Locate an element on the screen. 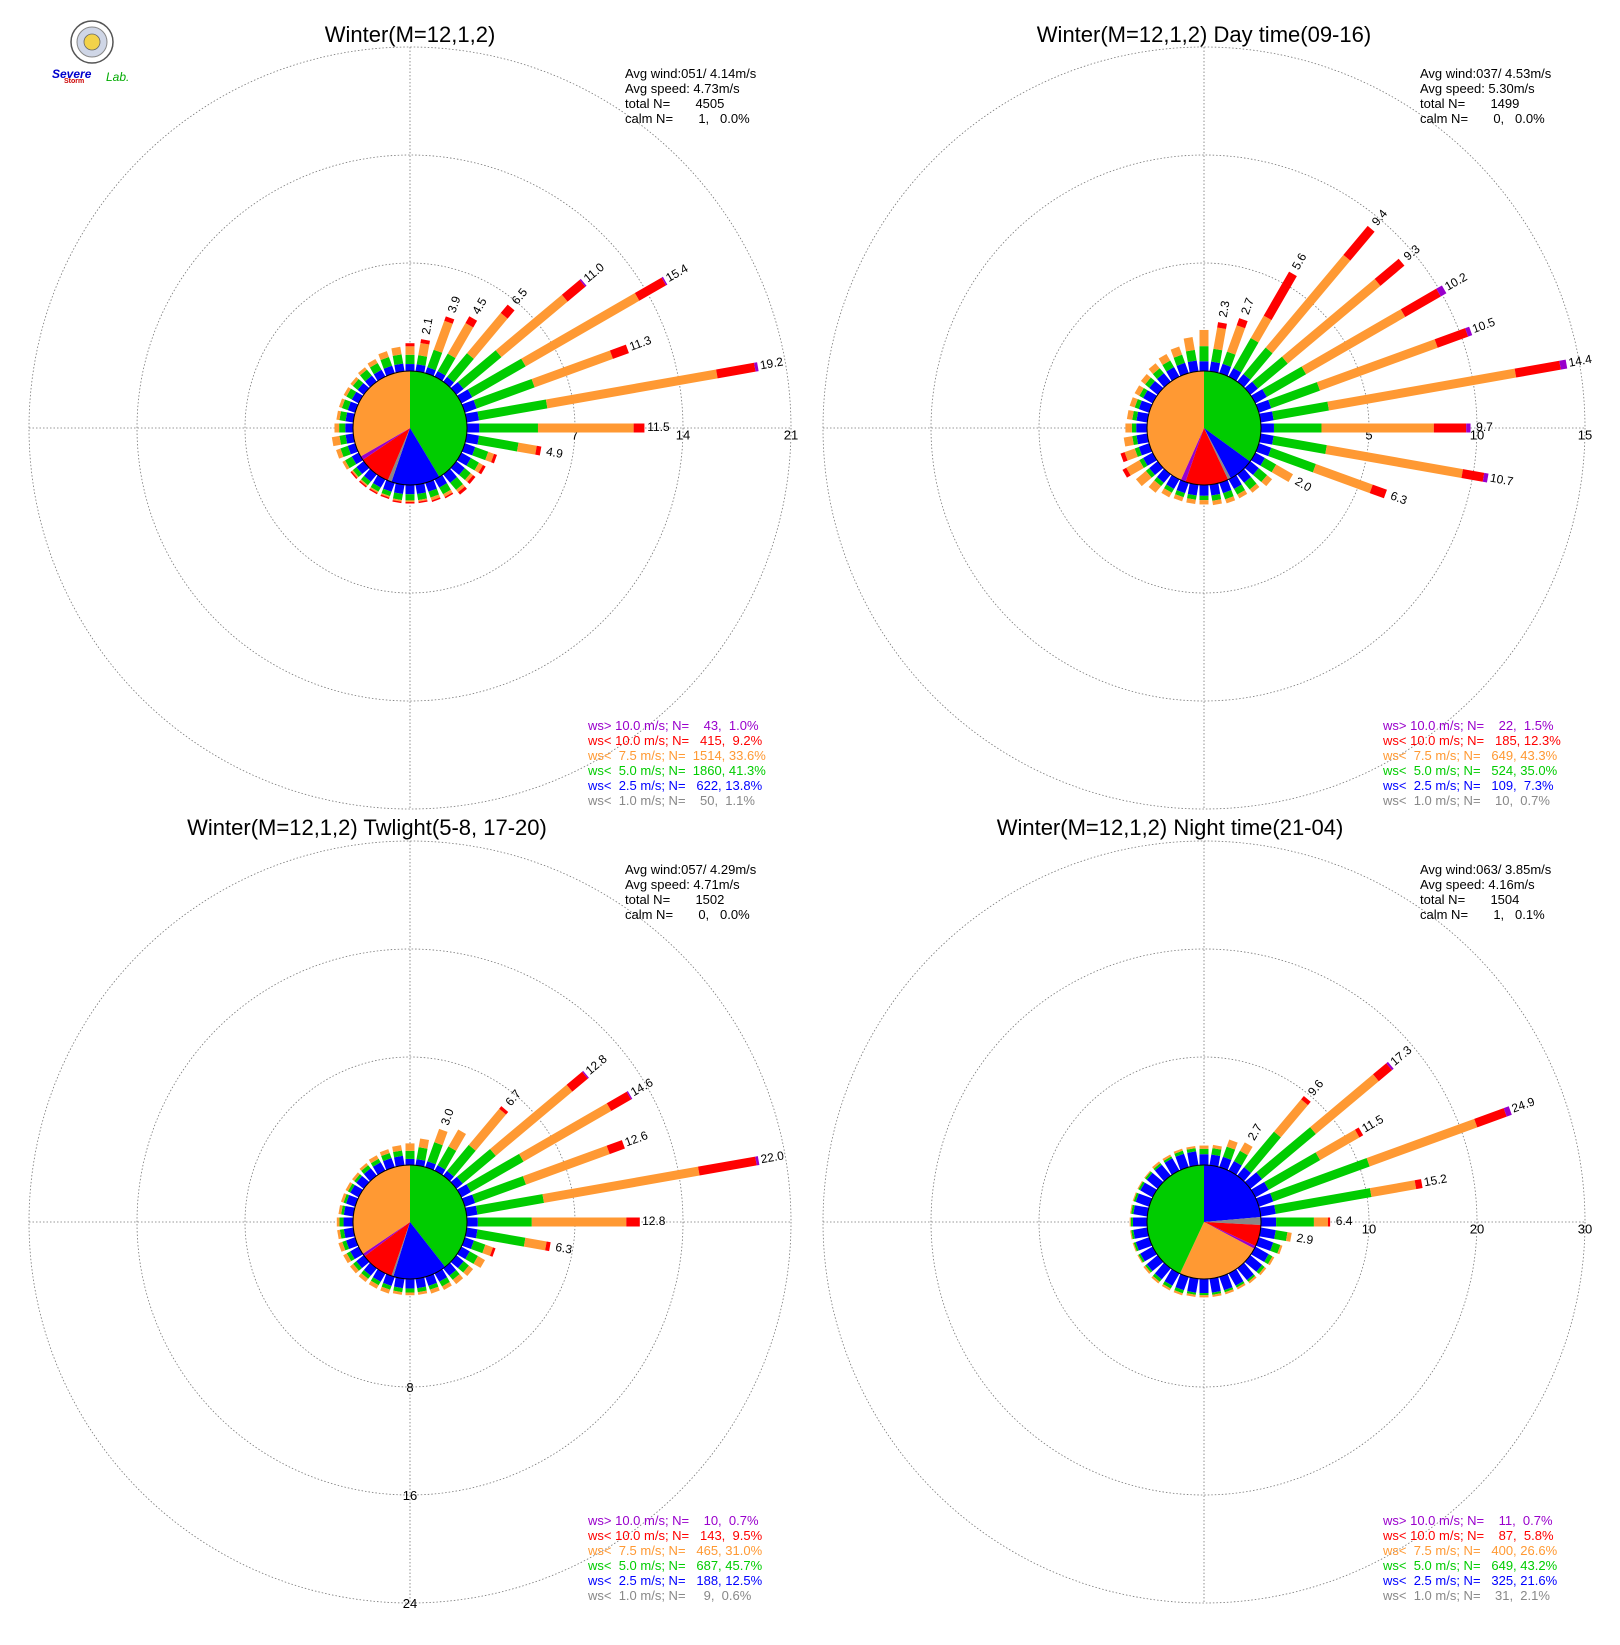  bar-value-label: 22.0 is located at coordinates (773, 1157).